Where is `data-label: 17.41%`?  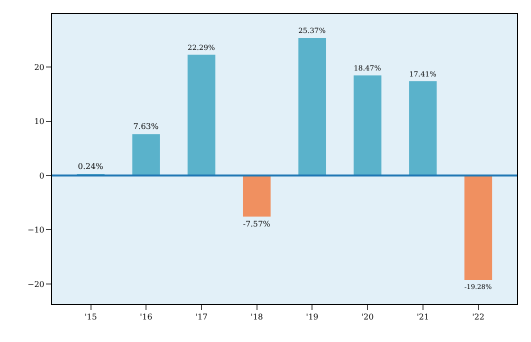 data-label: 17.41% is located at coordinates (423, 73).